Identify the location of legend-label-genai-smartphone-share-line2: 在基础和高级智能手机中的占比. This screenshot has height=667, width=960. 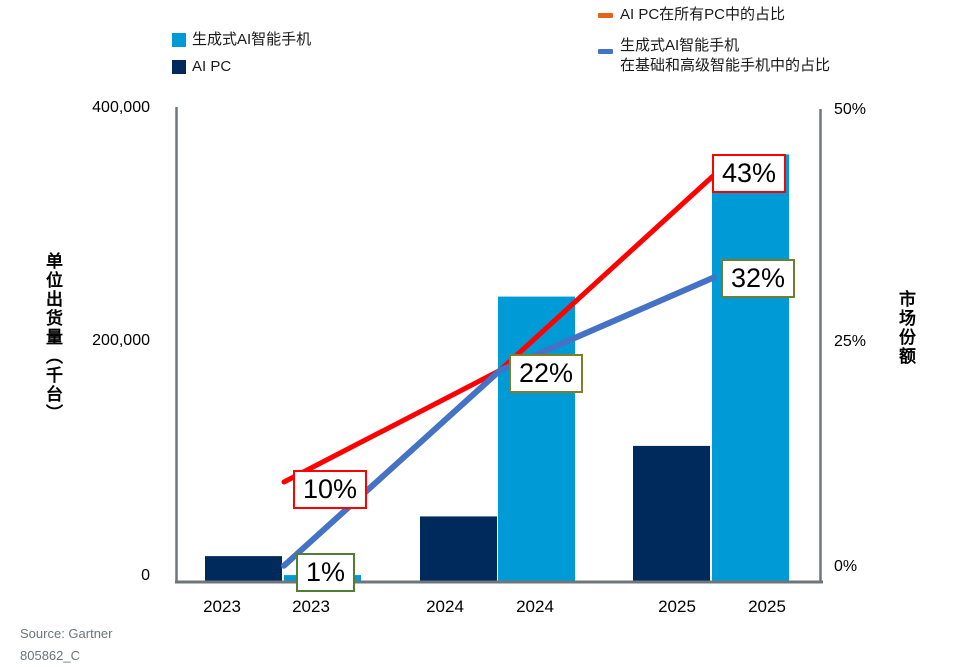
(725, 65).